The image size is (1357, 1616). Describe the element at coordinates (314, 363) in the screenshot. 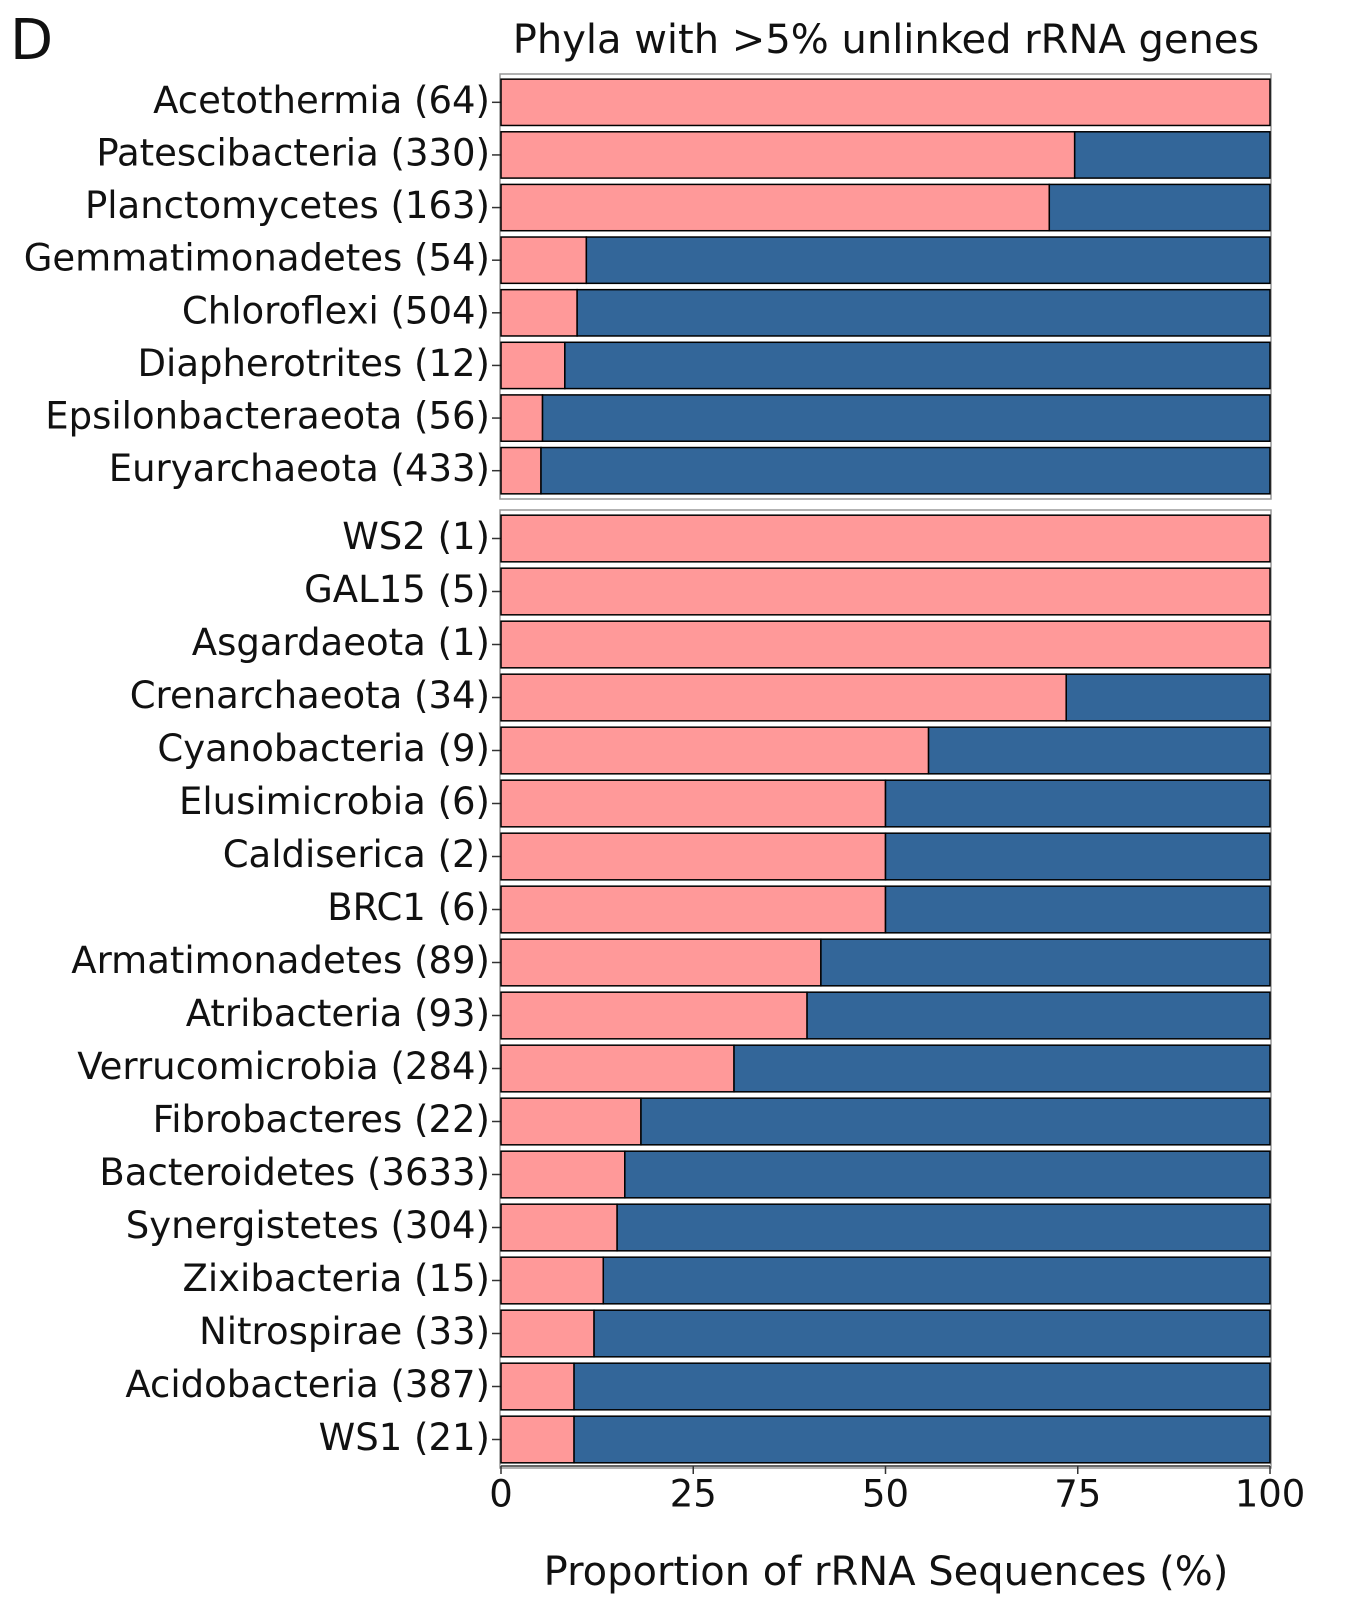

I see `y-tick-label: Diapherotrites (12)` at that location.